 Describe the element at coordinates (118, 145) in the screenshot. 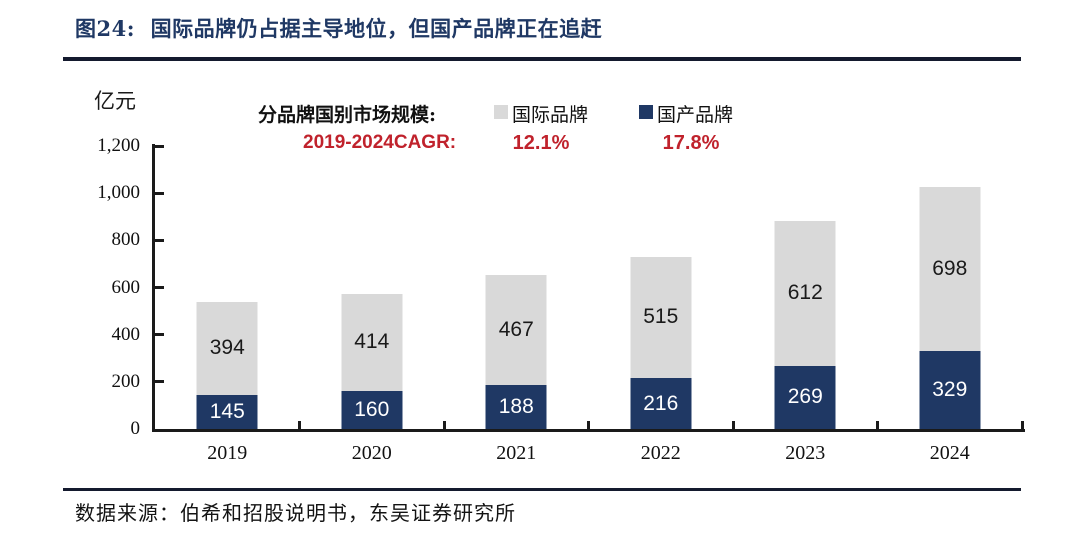

I see `y-axis-tick-label: 1,200` at that location.